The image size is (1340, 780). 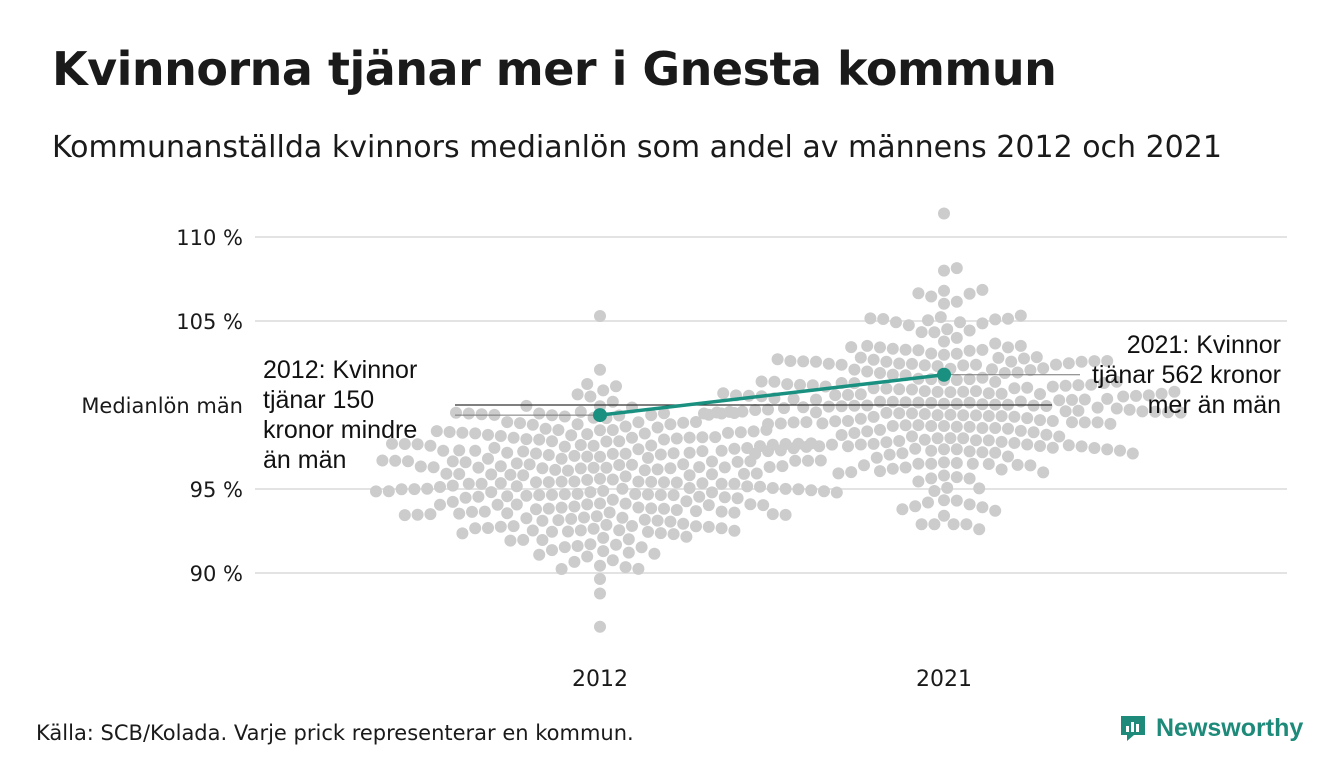 I want to click on highlight-point, so click(x=944, y=374).